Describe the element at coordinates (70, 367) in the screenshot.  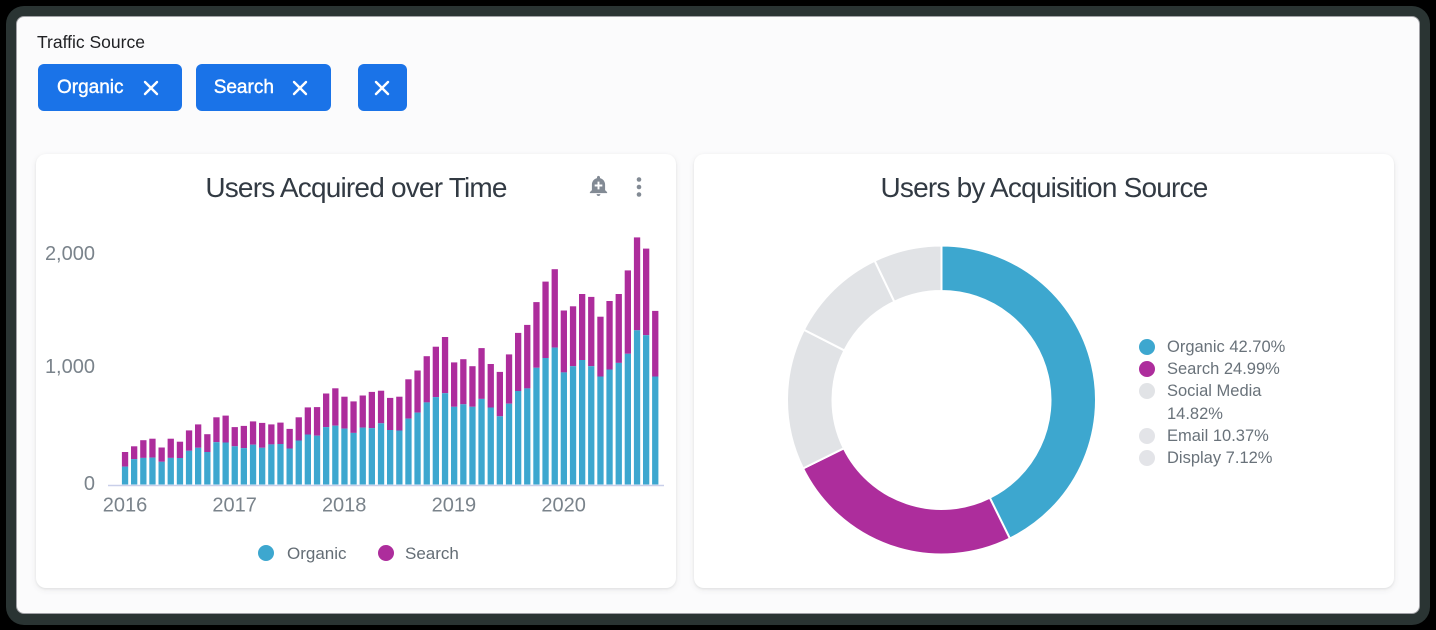
I see `svg-text: 1,000` at that location.